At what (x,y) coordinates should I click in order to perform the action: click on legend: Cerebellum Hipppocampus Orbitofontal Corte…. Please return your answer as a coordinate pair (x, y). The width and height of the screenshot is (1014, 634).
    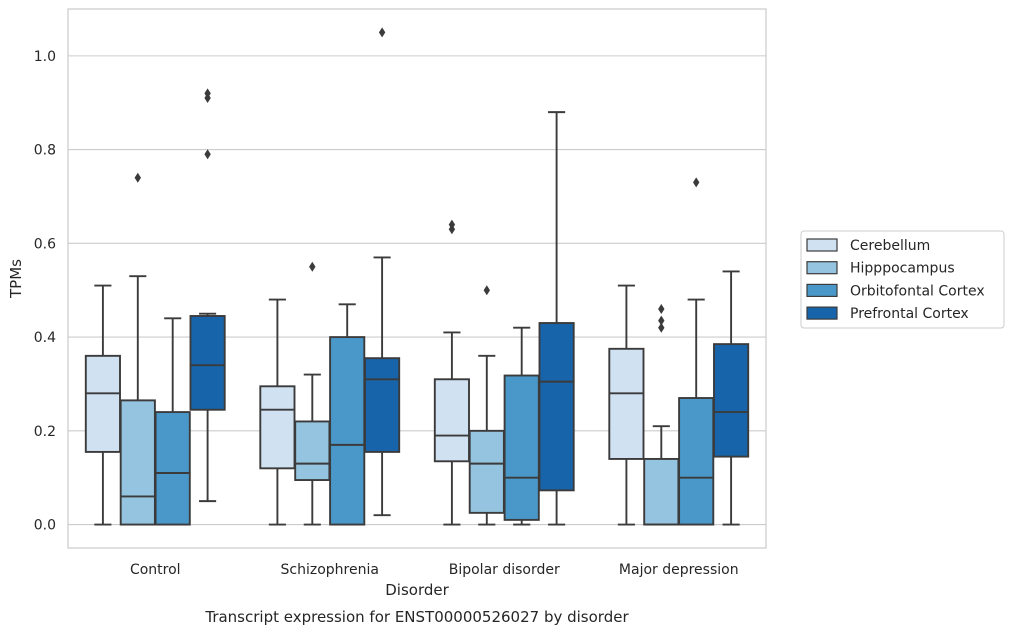
    Looking at the image, I should click on (902, 279).